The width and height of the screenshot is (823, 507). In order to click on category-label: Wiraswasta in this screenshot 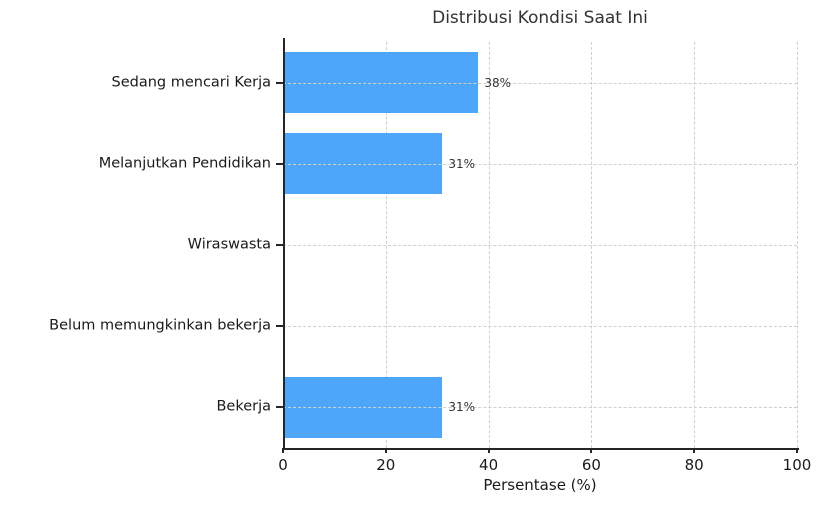, I will do `click(229, 244)`.